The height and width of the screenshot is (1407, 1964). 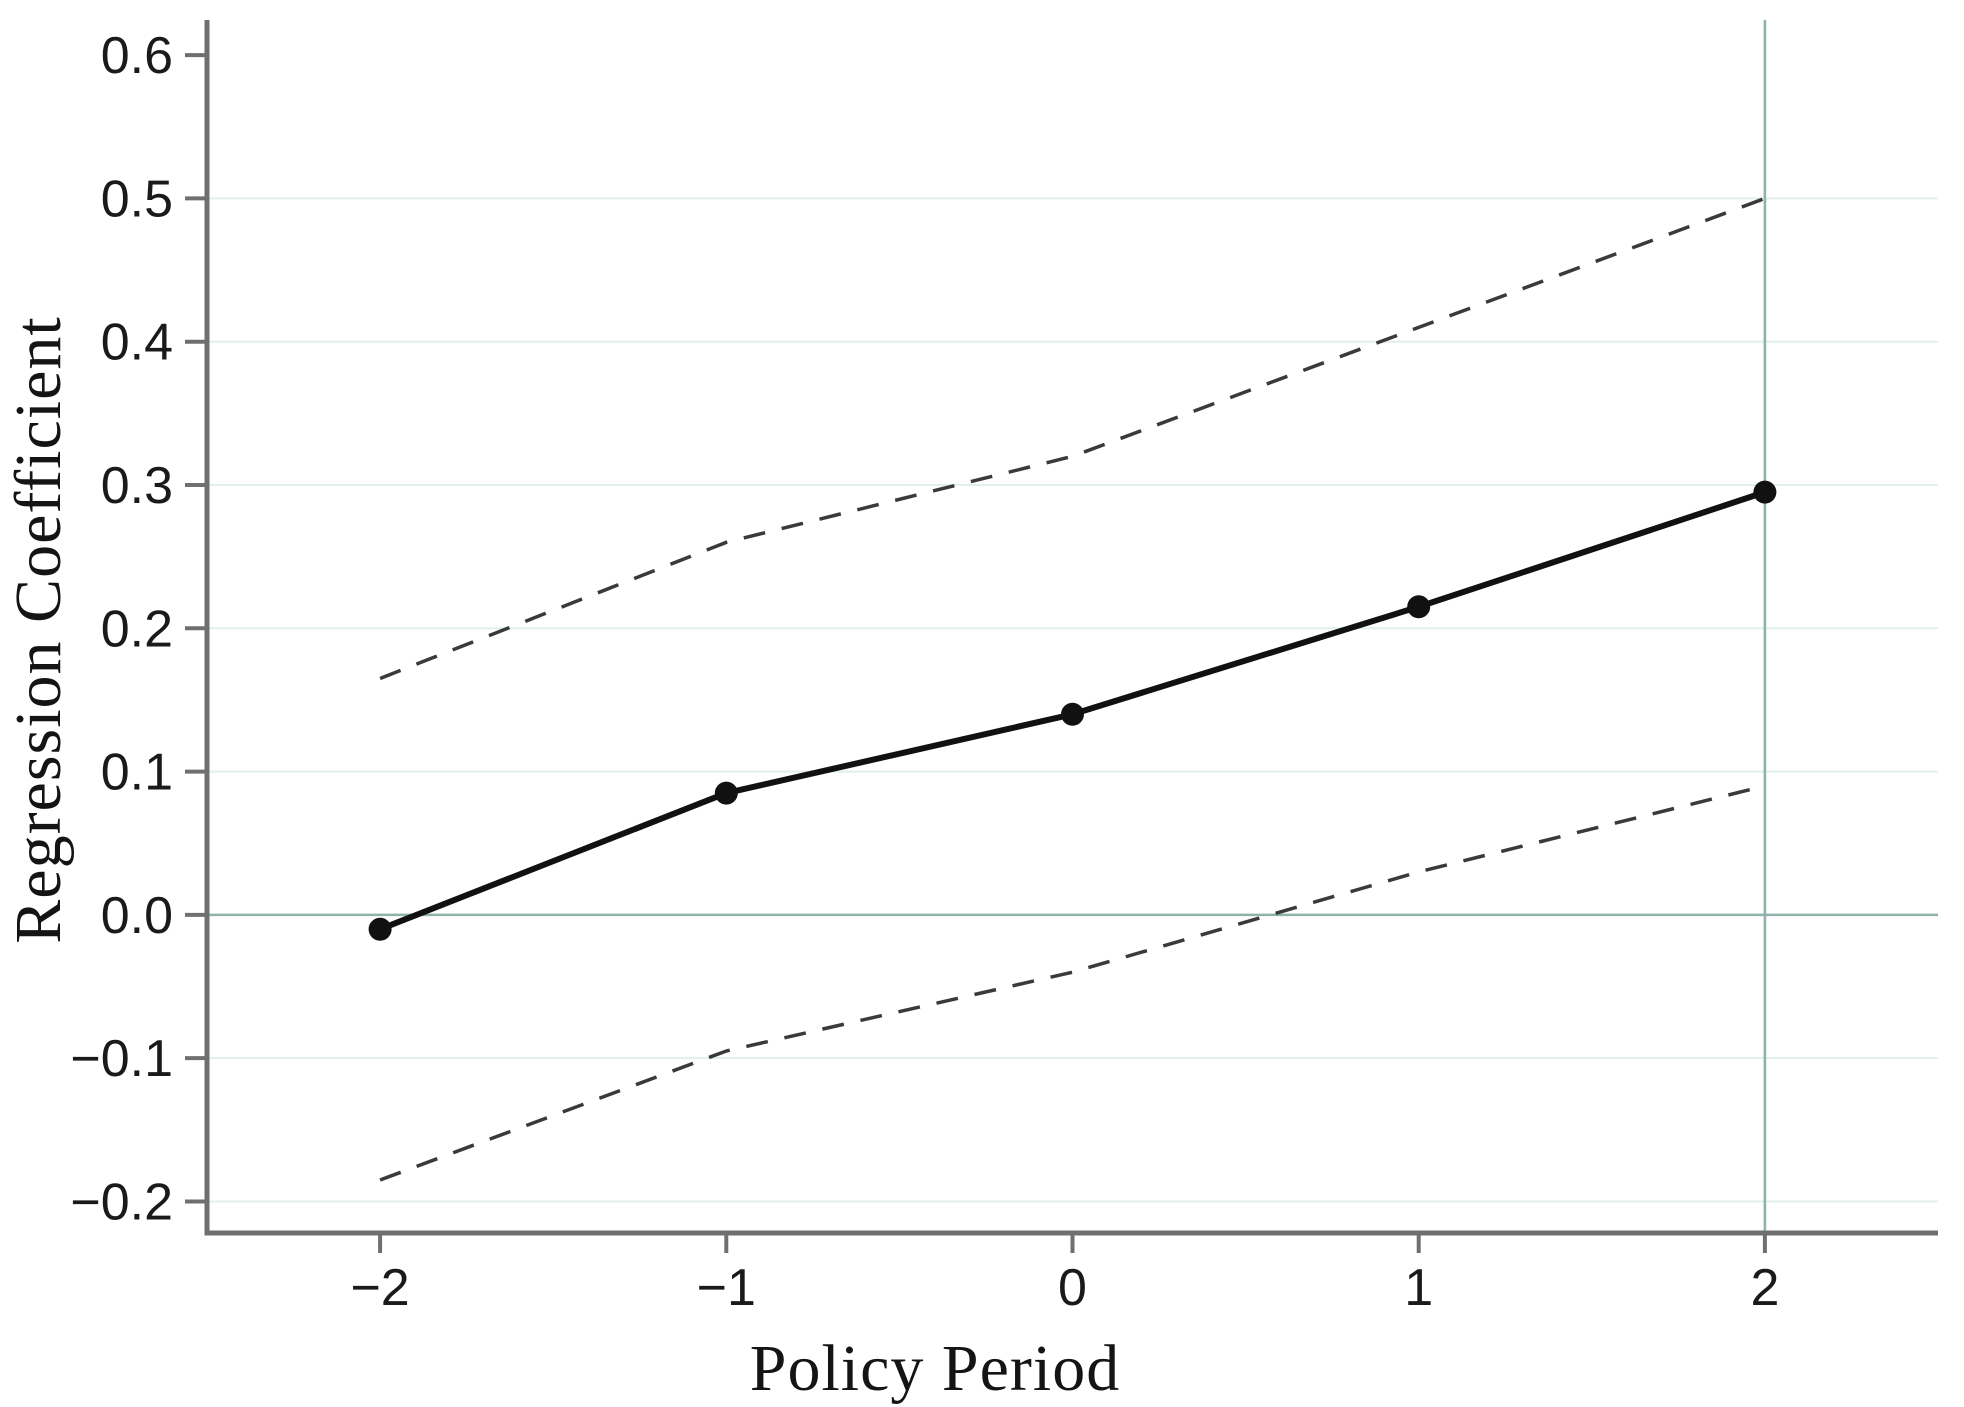 I want to click on y-axis-title: Regression Coefficient, so click(x=38, y=629).